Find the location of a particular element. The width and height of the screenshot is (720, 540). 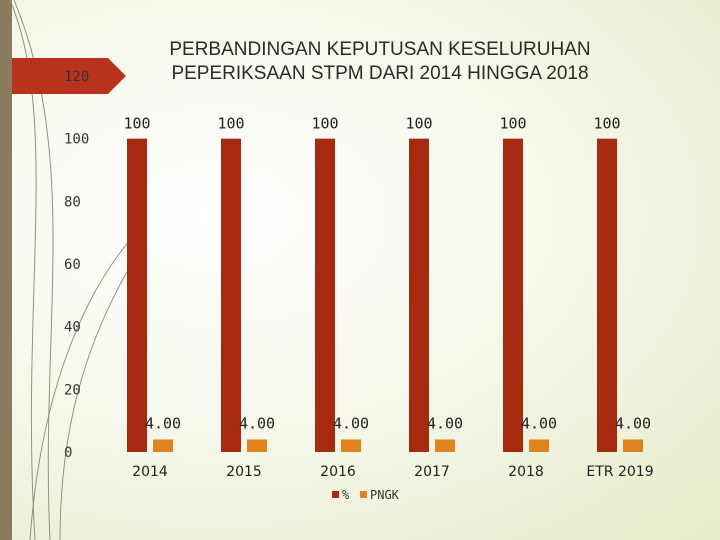

legend-label-percent: % is located at coordinates (346, 495).